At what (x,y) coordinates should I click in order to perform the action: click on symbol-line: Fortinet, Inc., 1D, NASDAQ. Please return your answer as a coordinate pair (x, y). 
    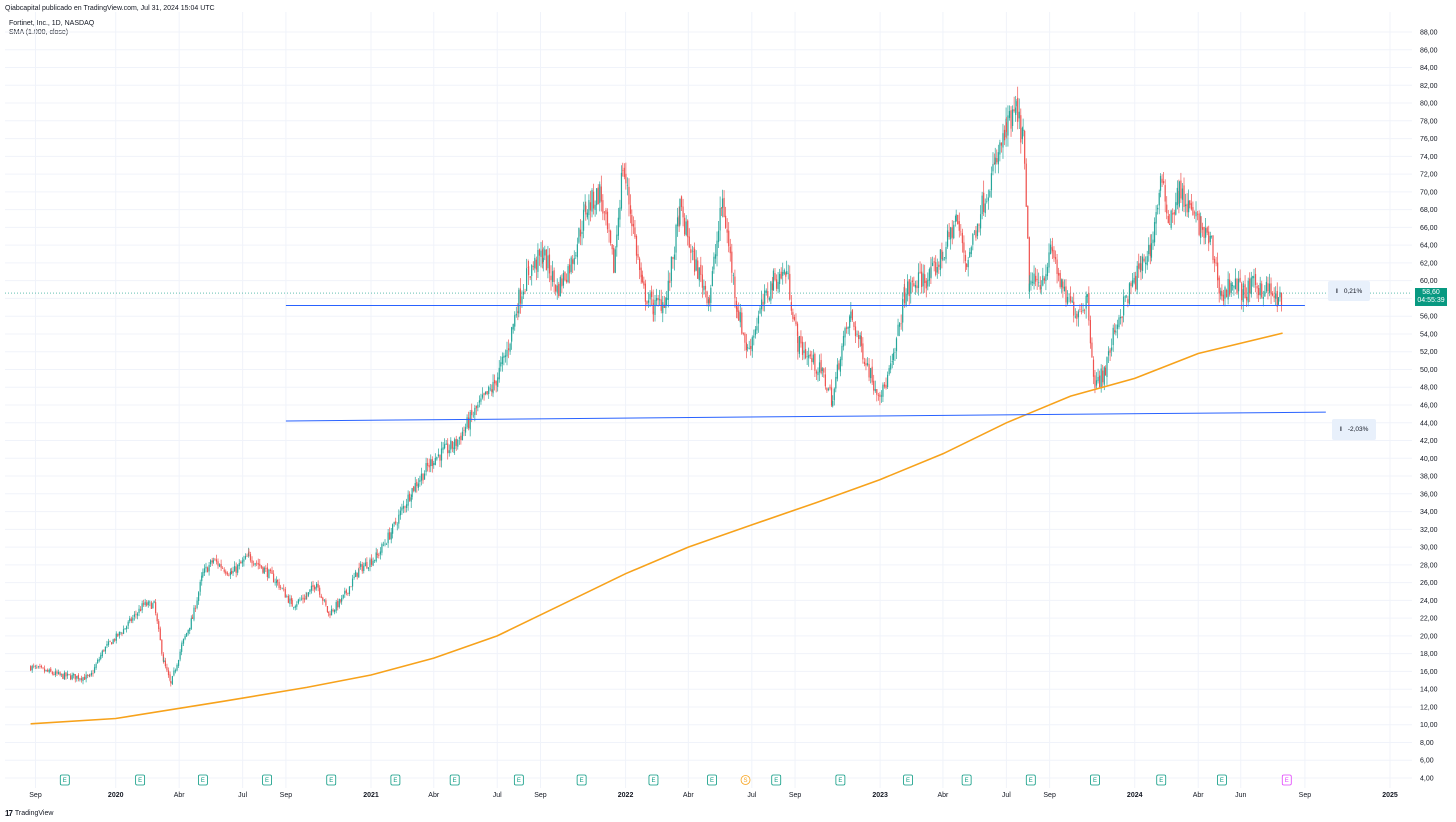
    Looking at the image, I should click on (52, 23).